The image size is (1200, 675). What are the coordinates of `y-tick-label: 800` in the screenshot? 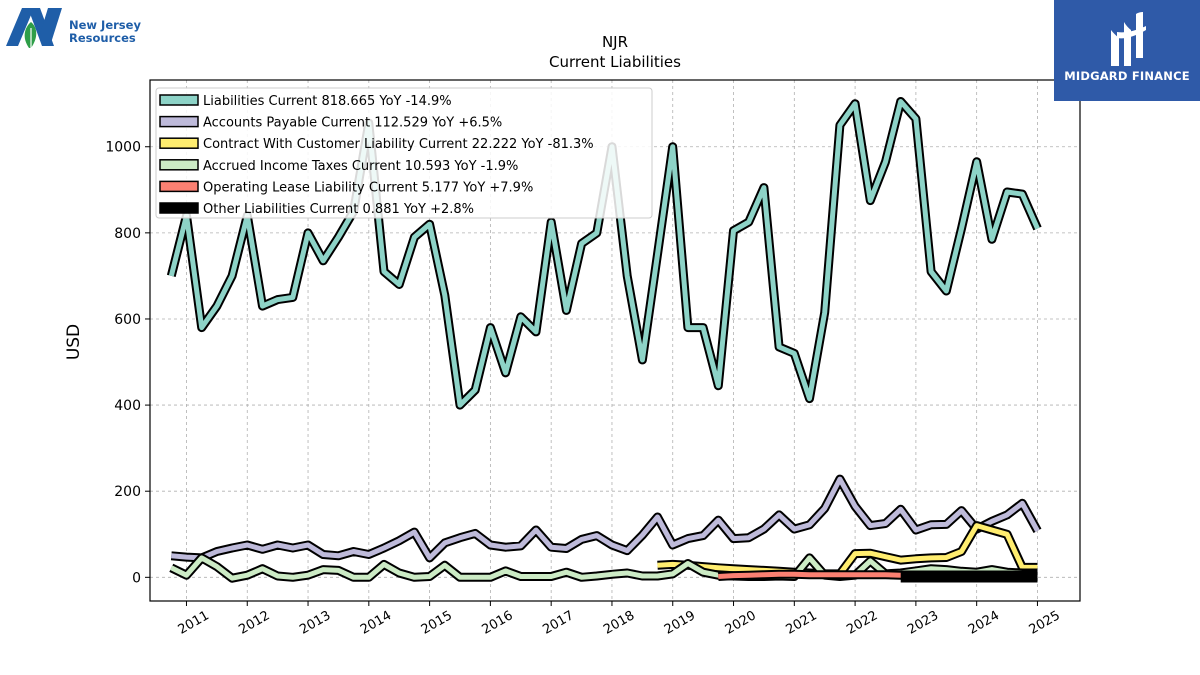 It's located at (127, 234).